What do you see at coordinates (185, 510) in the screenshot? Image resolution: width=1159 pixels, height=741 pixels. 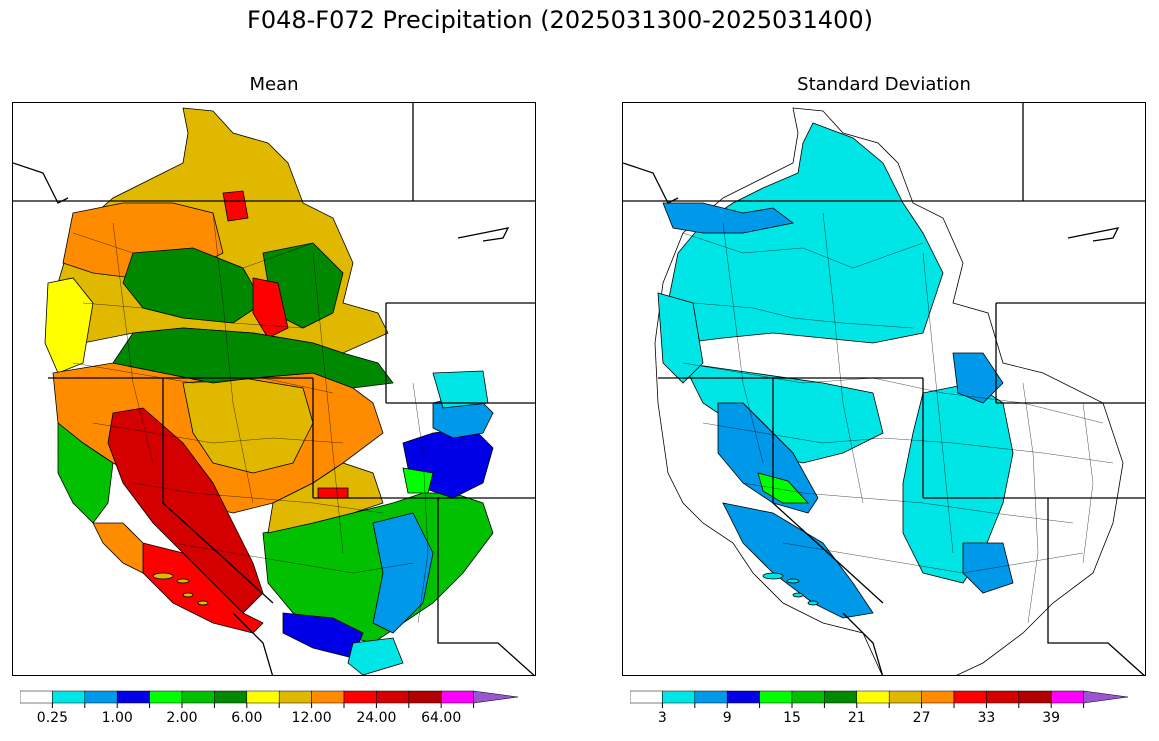 I see `mean-region-sierra-red` at bounding box center [185, 510].